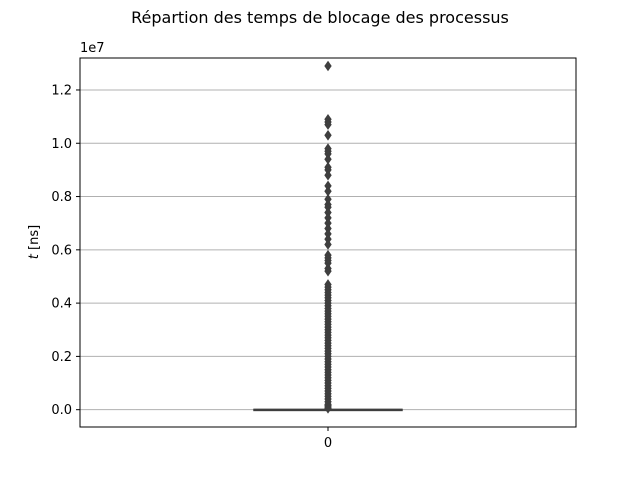 Image resolution: width=640 pixels, height=480 pixels. Describe the element at coordinates (328, 237) in the screenshot. I see `outlier-points` at that location.